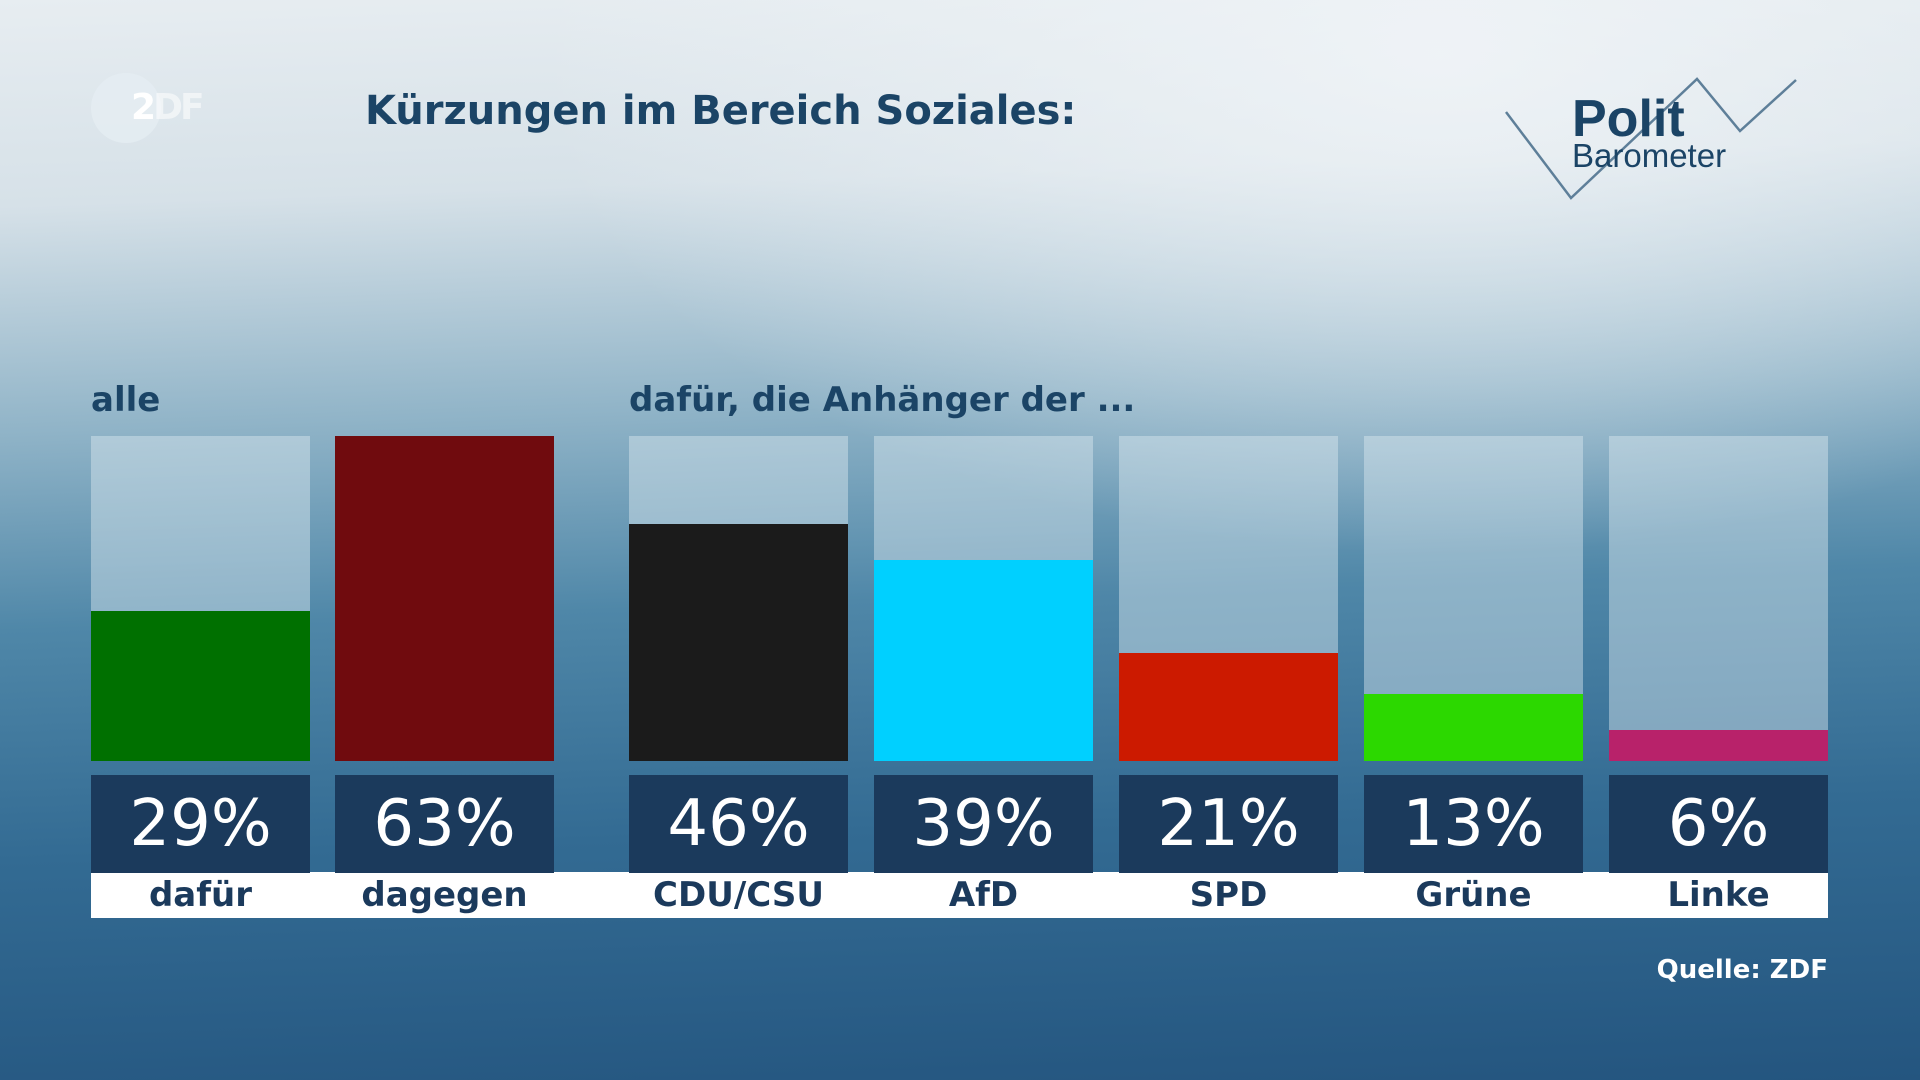  I want to click on source-note: Quelle: ZDF, so click(1742, 970).